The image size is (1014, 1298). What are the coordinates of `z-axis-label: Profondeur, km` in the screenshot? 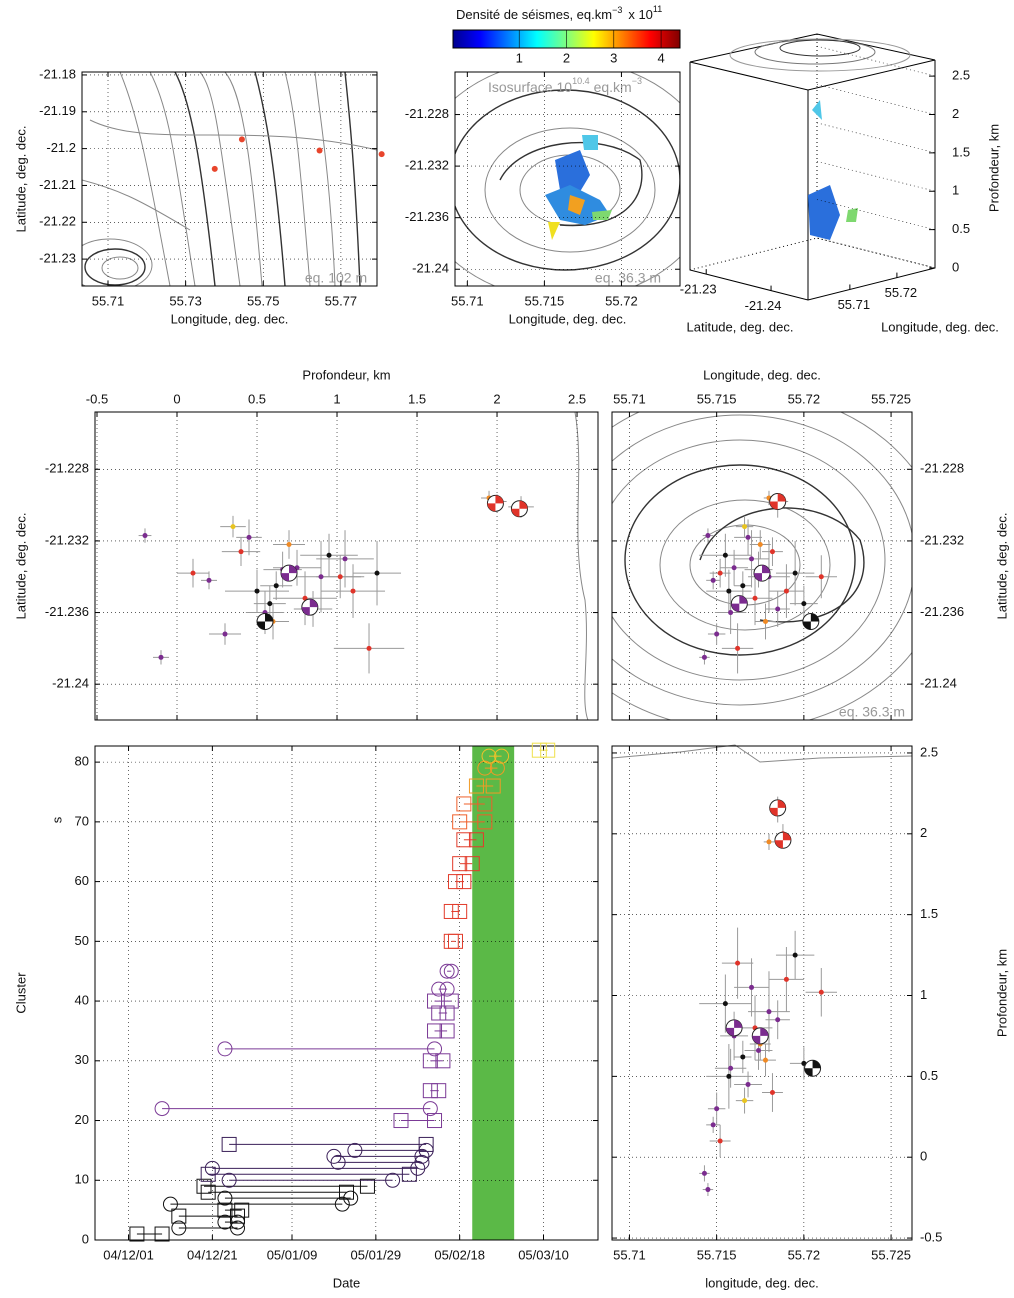 It's located at (993, 168).